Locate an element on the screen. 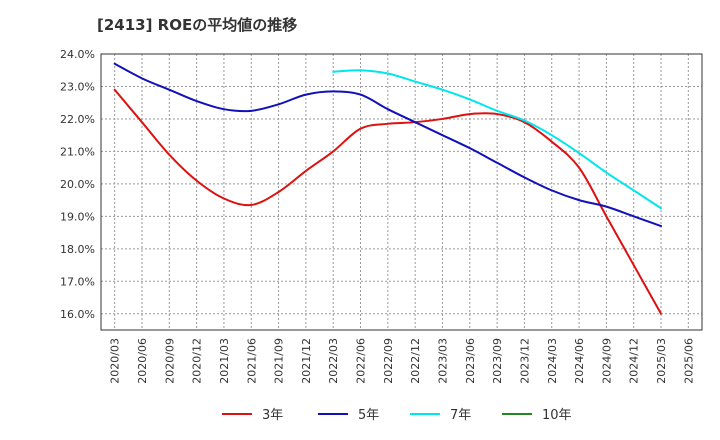 The image size is (720, 440). x-tick-label: 2023/06 is located at coordinates (470, 361).